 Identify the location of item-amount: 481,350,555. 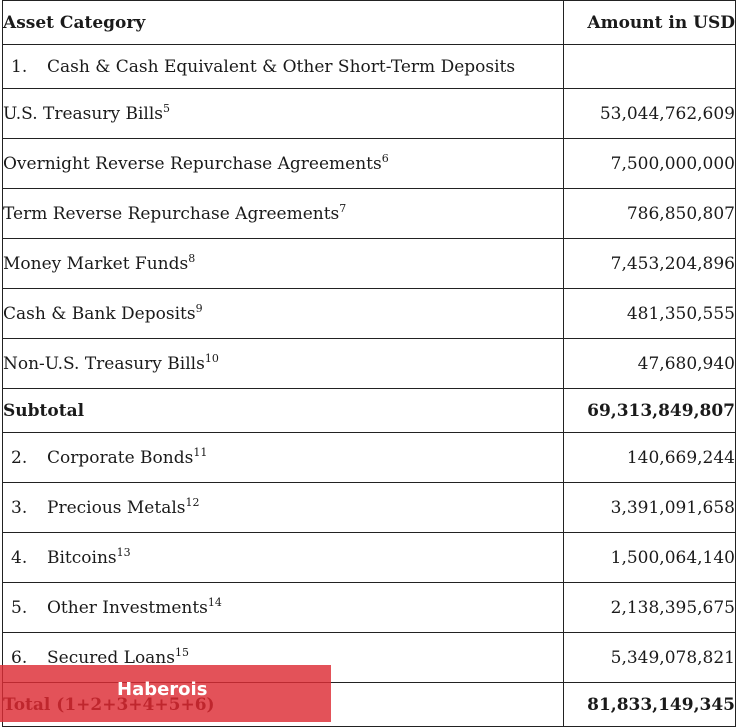
(649, 313).